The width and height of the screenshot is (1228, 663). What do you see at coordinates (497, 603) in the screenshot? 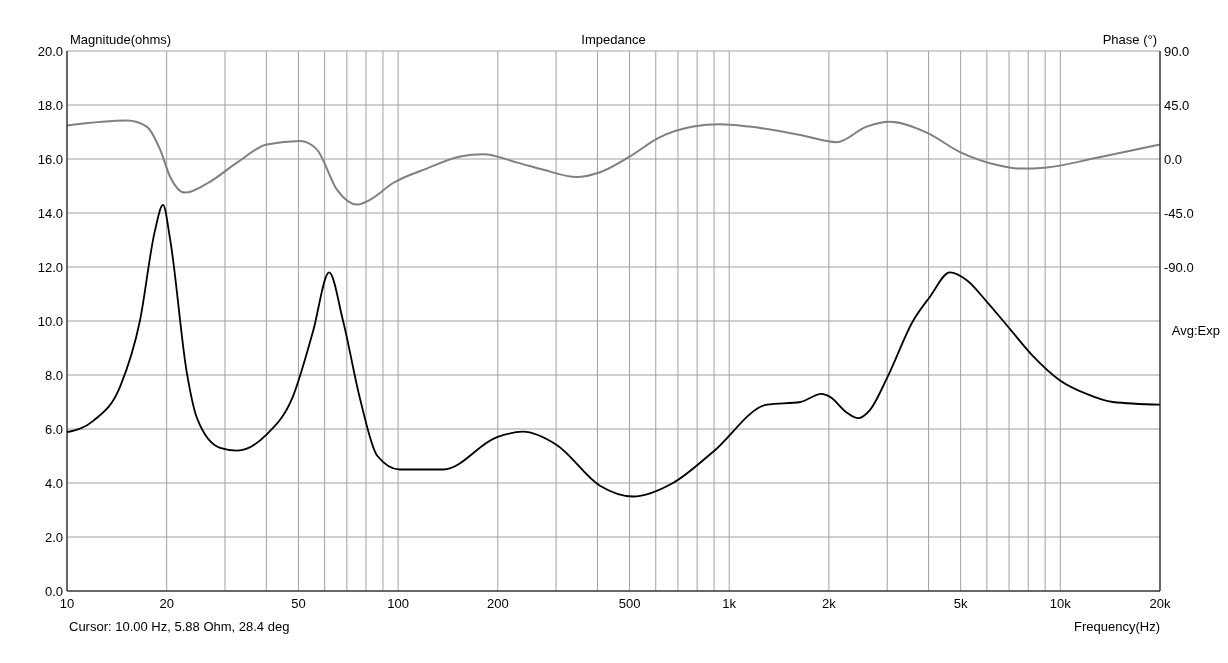
I see `x-tick-label: 200` at bounding box center [497, 603].